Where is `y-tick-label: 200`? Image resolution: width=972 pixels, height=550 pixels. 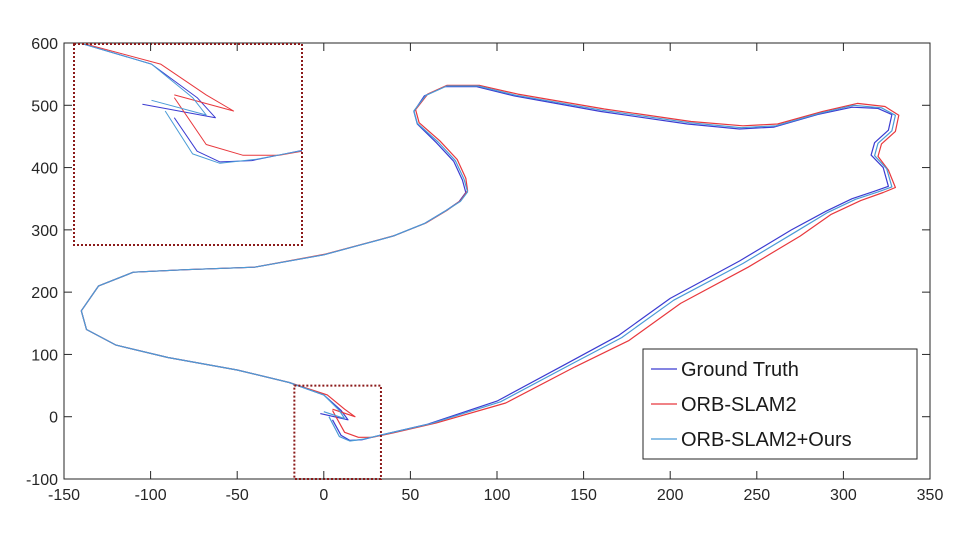 y-tick-label: 200 is located at coordinates (44, 293).